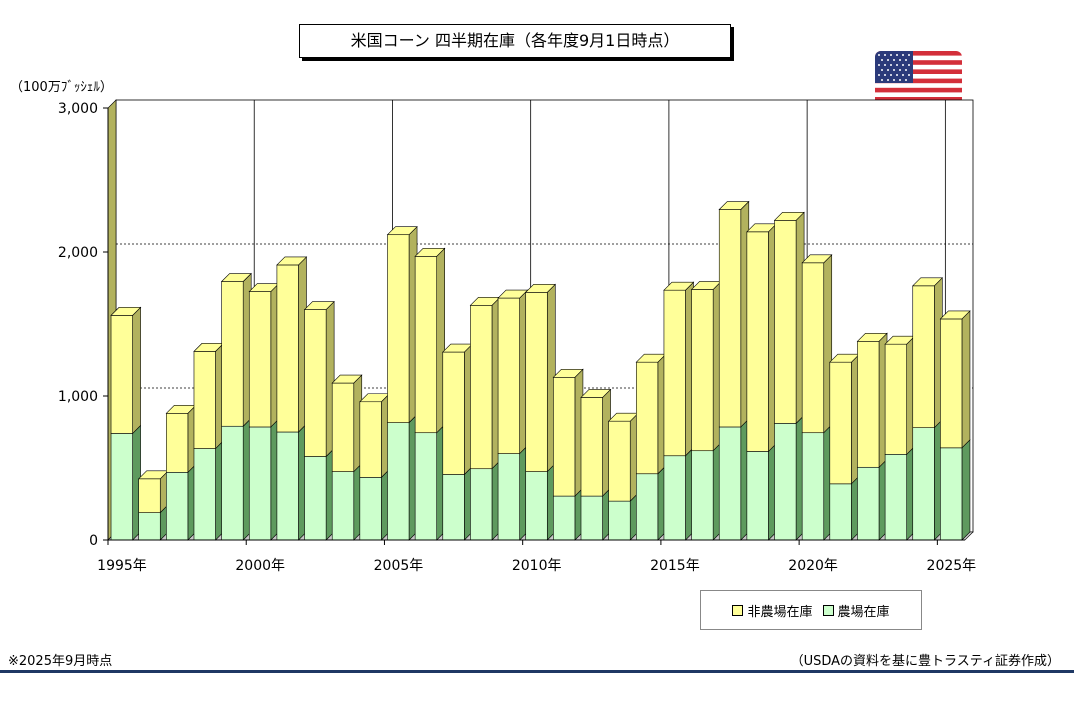 The height and width of the screenshot is (707, 1074). I want to click on x-tick-label: 2000年, so click(260, 566).